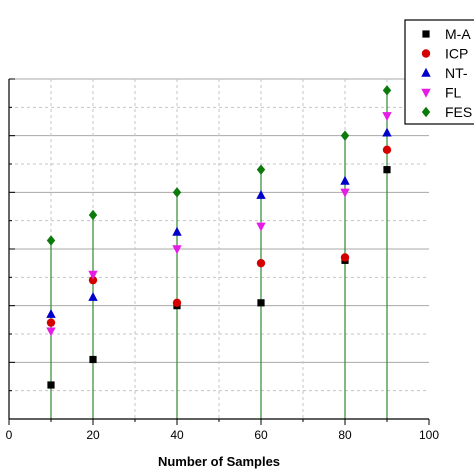 The height and width of the screenshot is (474, 474). Describe the element at coordinates (261, 435) in the screenshot. I see `x-tick-label: 60` at that location.